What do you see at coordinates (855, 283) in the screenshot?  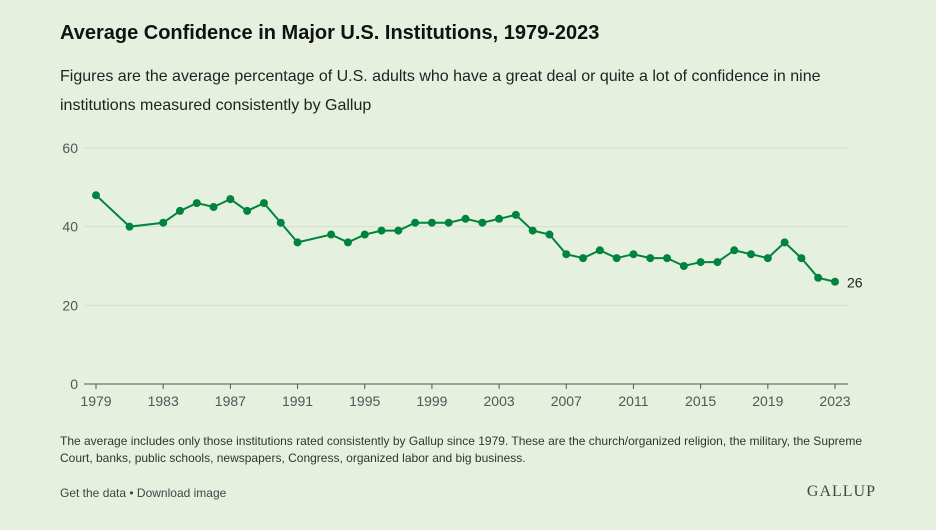 I see `data-label: 26` at bounding box center [855, 283].